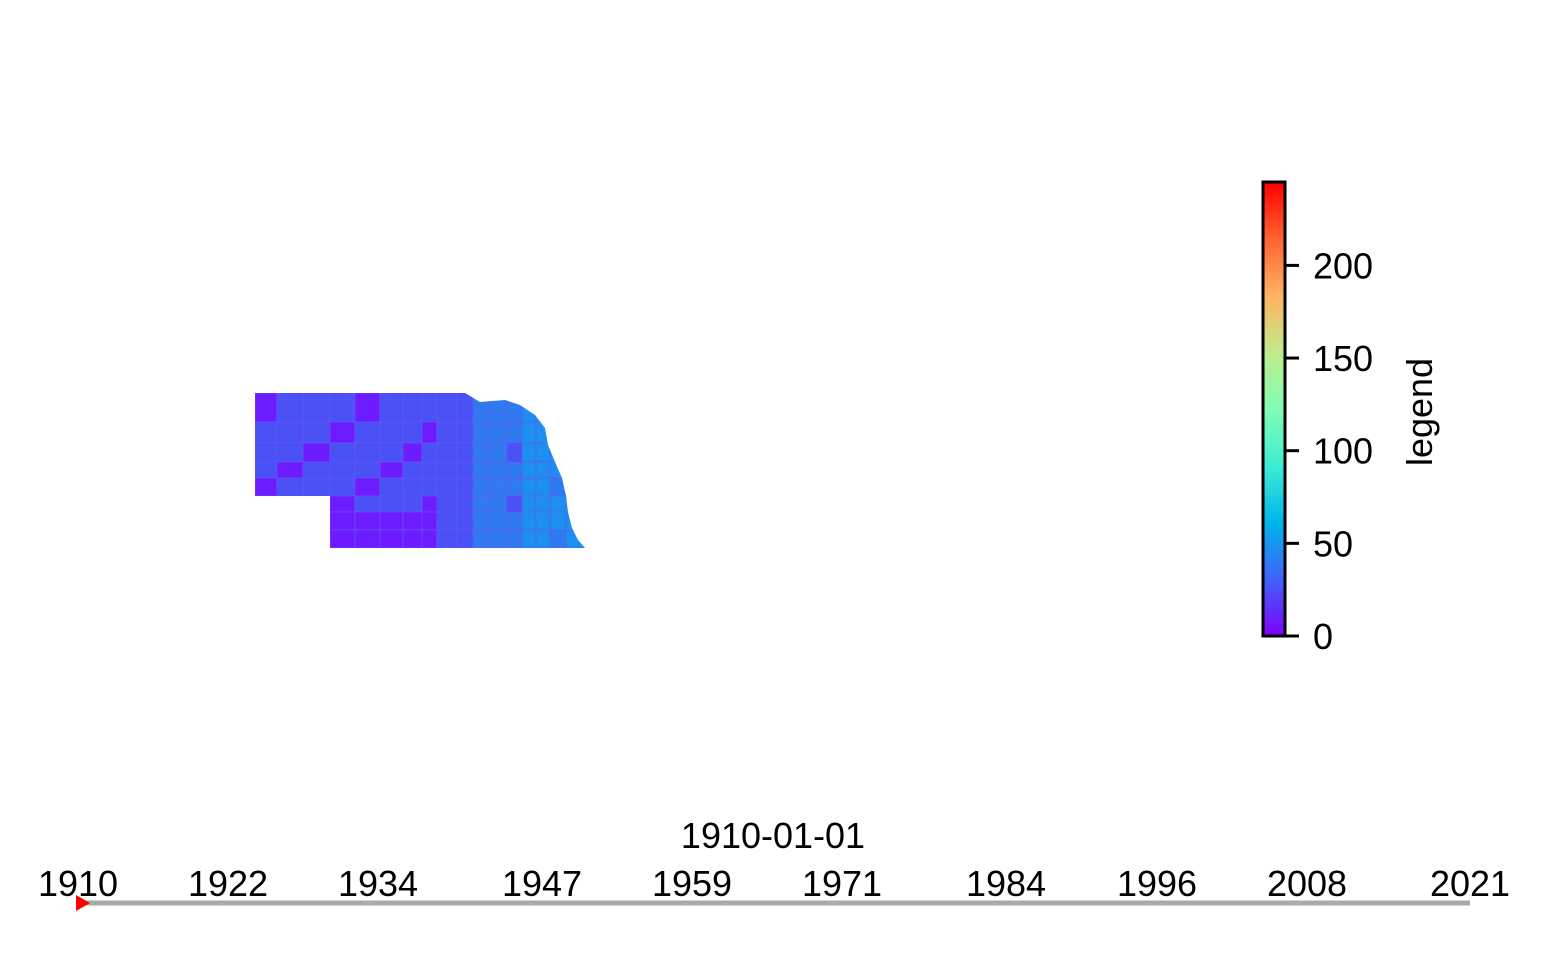 This screenshot has width=1547, height=965. I want to click on colorbar-ticks: 0 50 100 150 200, so click(1329, 451).